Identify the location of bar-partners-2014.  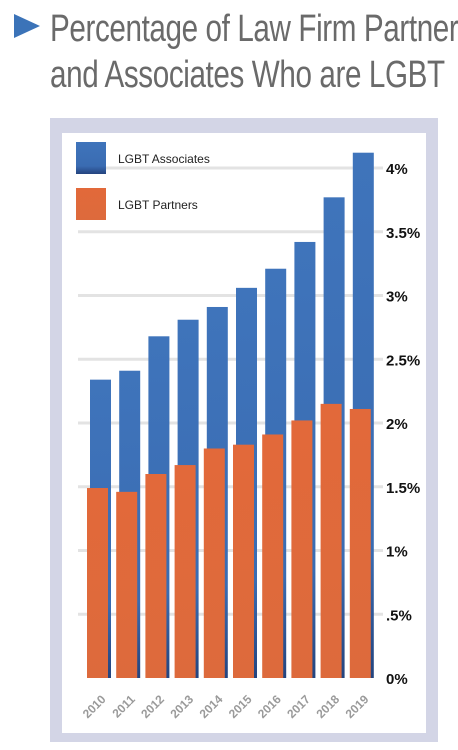
(214, 563).